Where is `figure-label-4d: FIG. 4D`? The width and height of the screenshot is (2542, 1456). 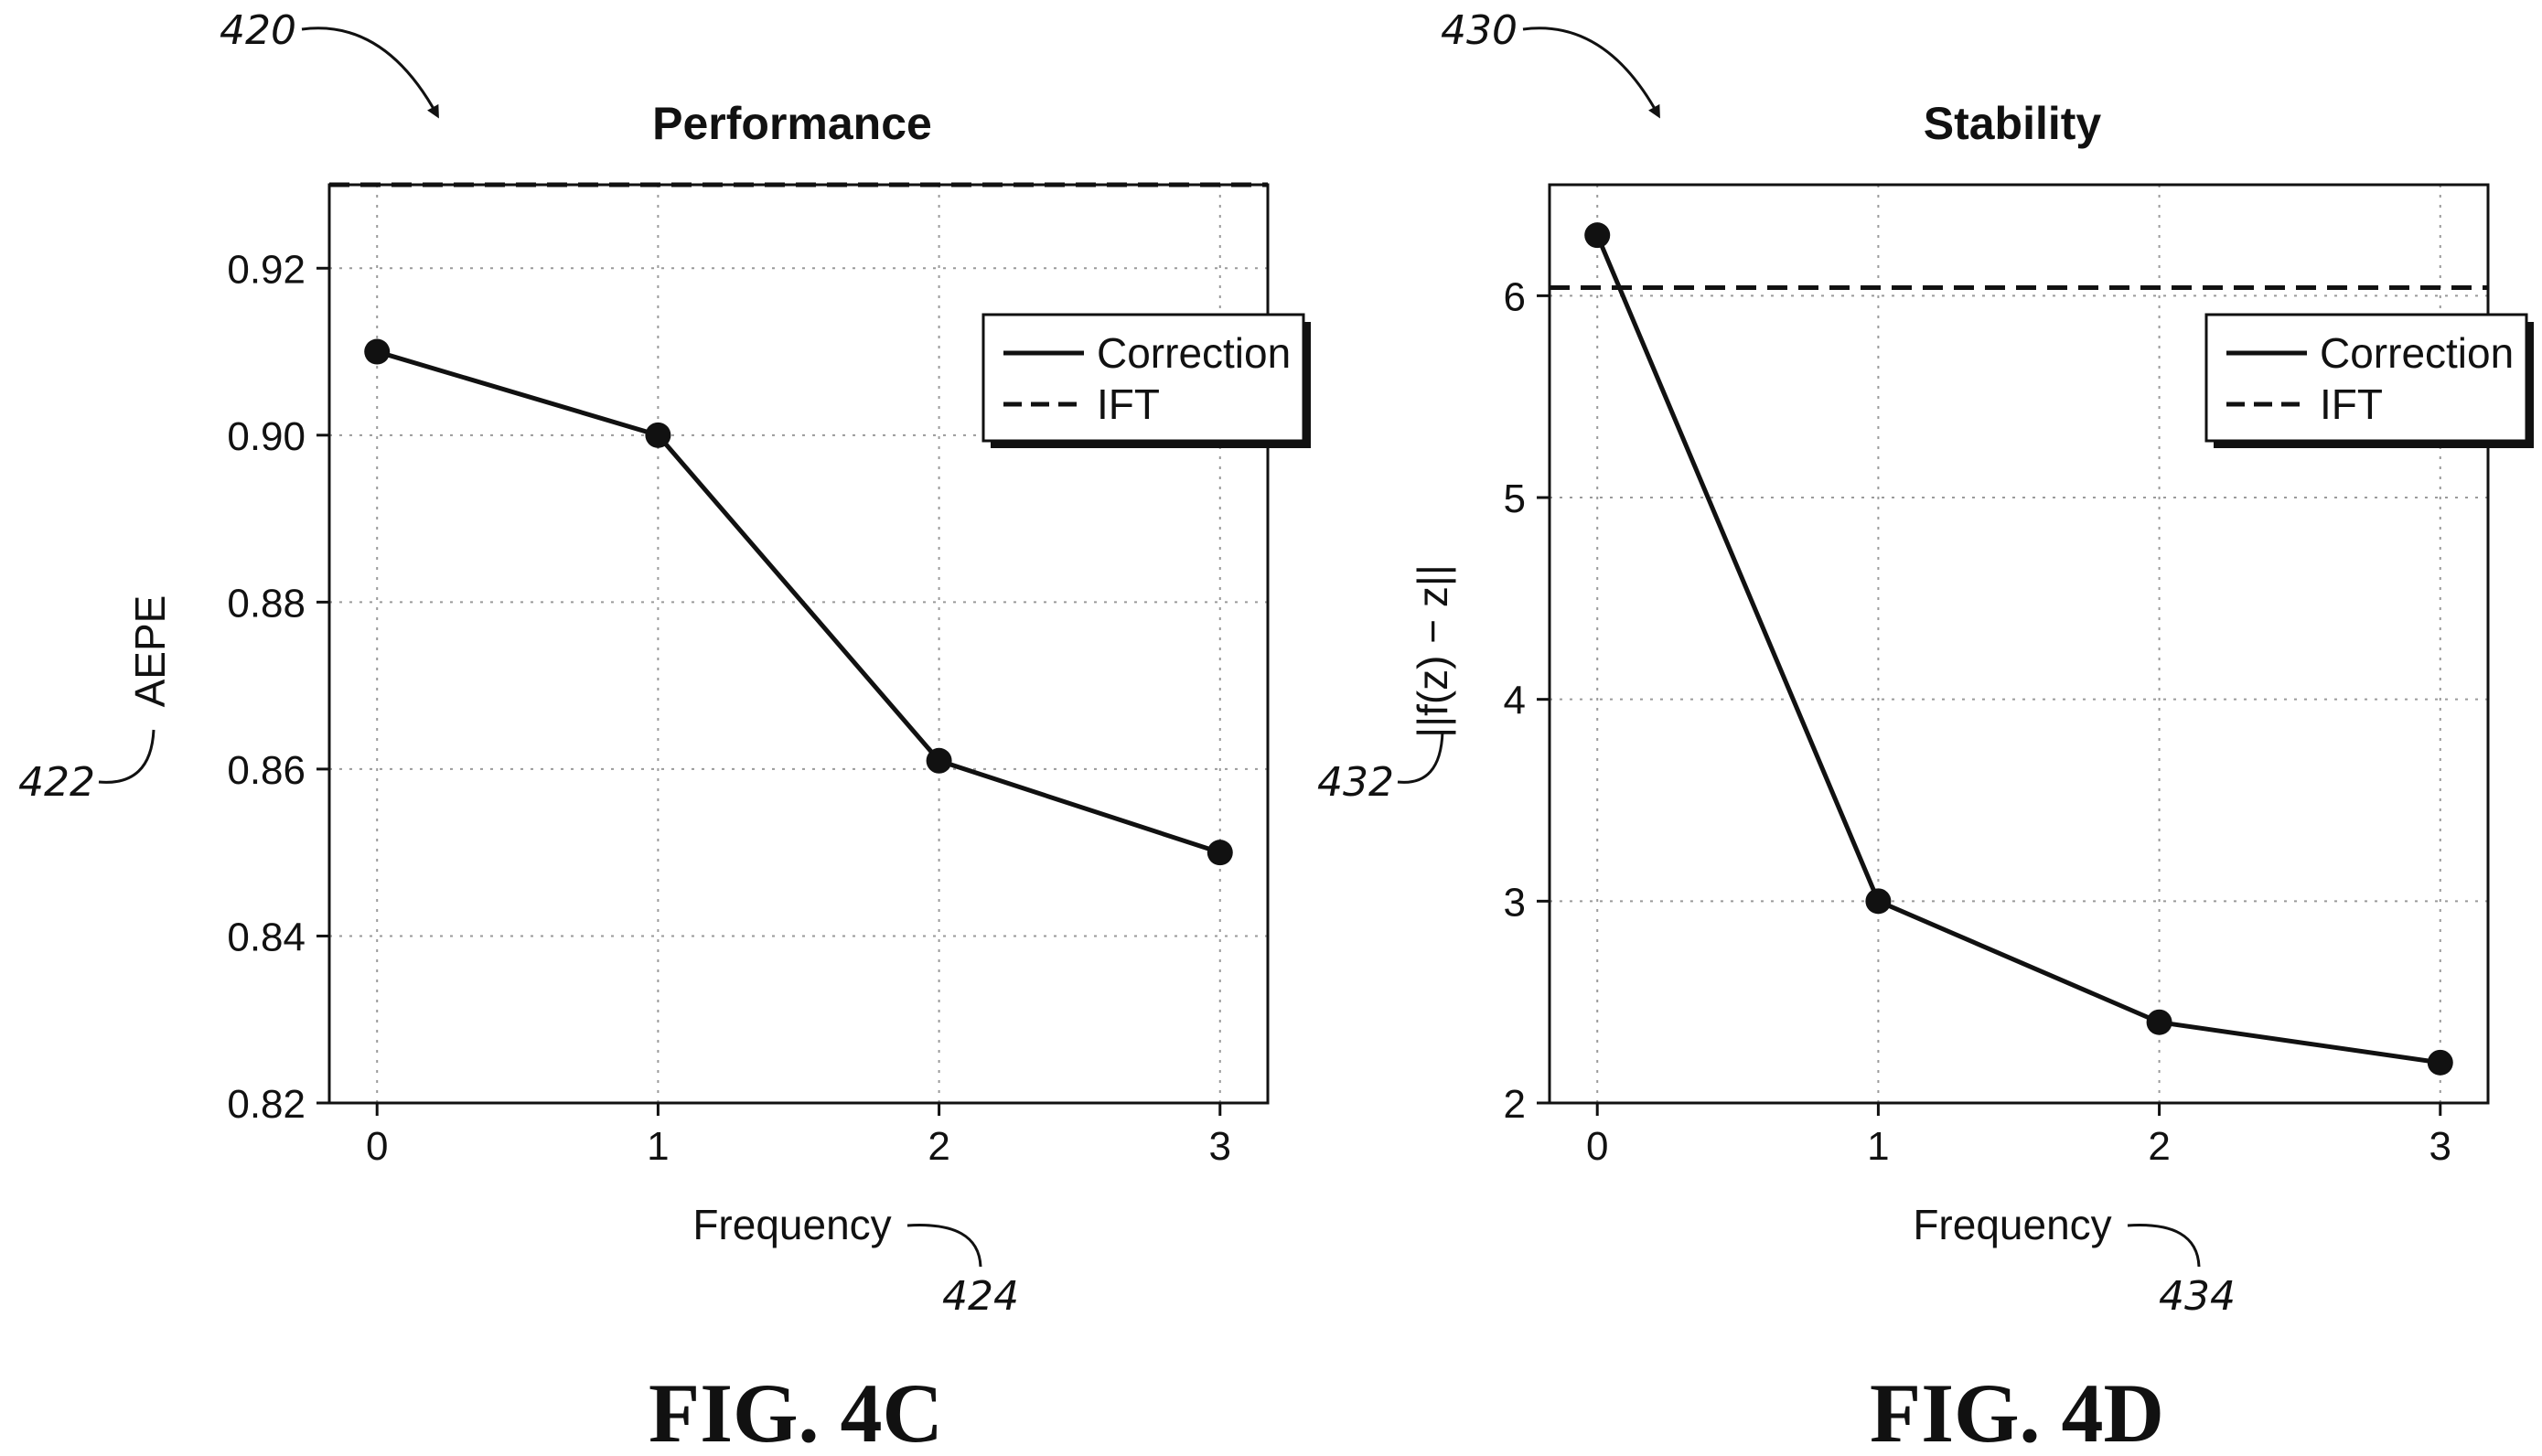 figure-label-4d: FIG. 4D is located at coordinates (2017, 1411).